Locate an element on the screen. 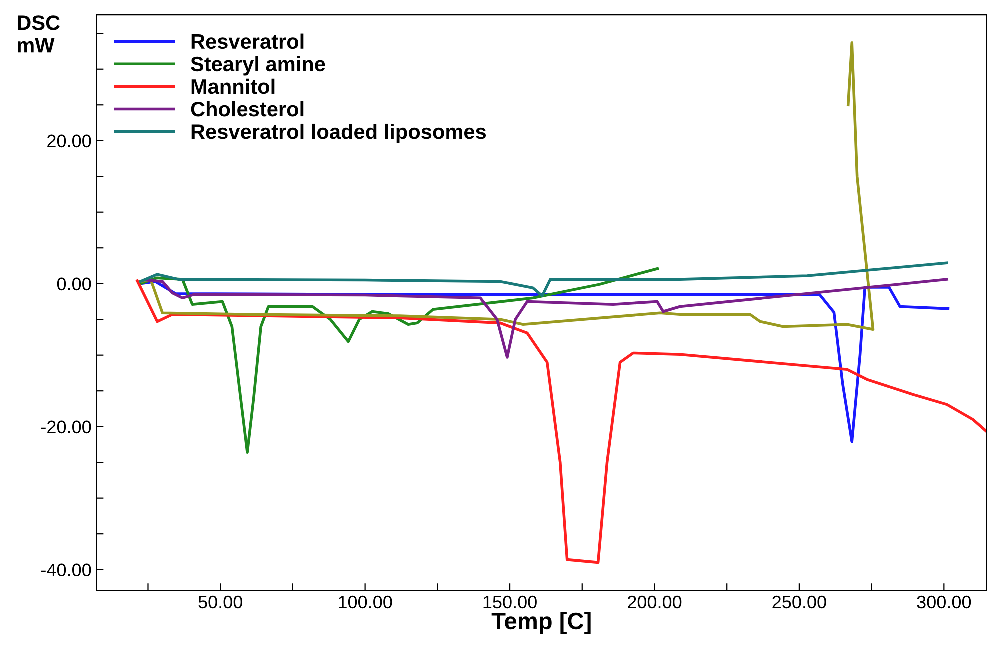 Image resolution: width=987 pixels, height=654 pixels. y-tick-label: 20.00 is located at coordinates (70, 141).